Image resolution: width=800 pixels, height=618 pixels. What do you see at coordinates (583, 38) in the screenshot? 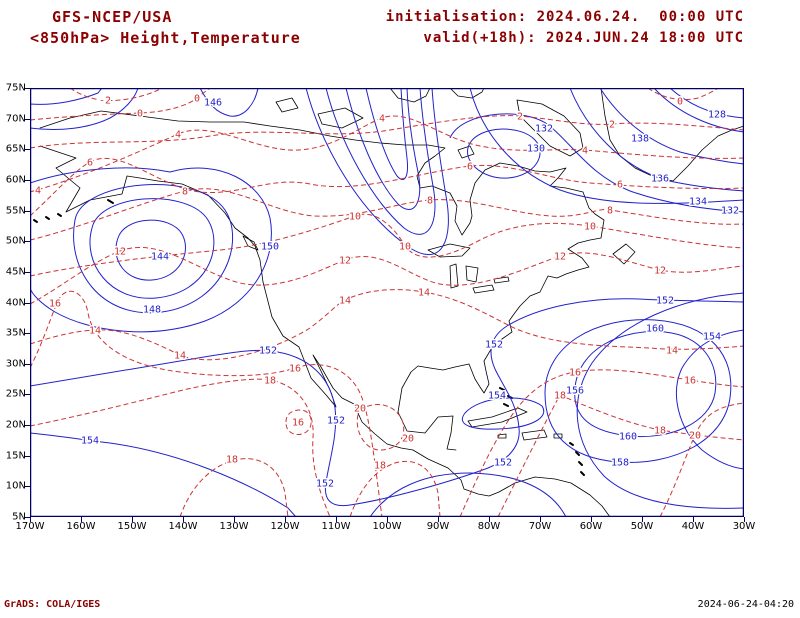
I see `valid-time: valid(+18h): 2024.JUN.24 18:00 UTC` at bounding box center [583, 38].